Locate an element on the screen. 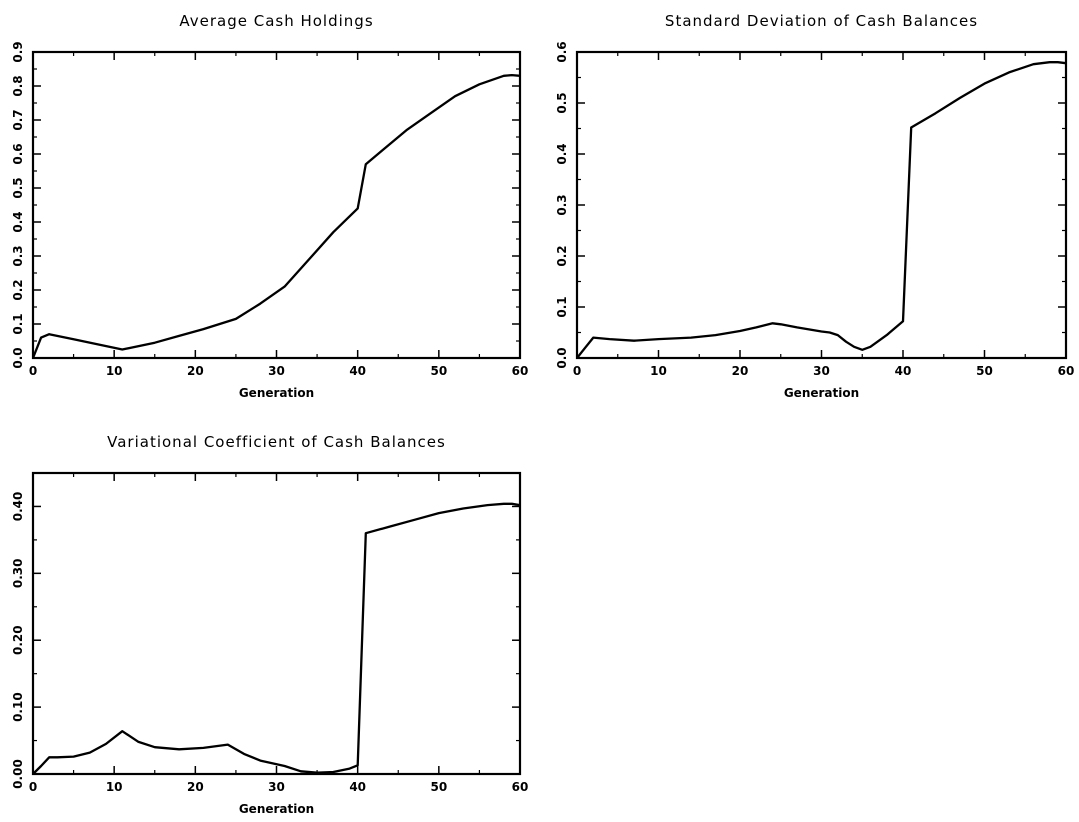  y-tick-label: 0.7 is located at coordinates (18, 119).